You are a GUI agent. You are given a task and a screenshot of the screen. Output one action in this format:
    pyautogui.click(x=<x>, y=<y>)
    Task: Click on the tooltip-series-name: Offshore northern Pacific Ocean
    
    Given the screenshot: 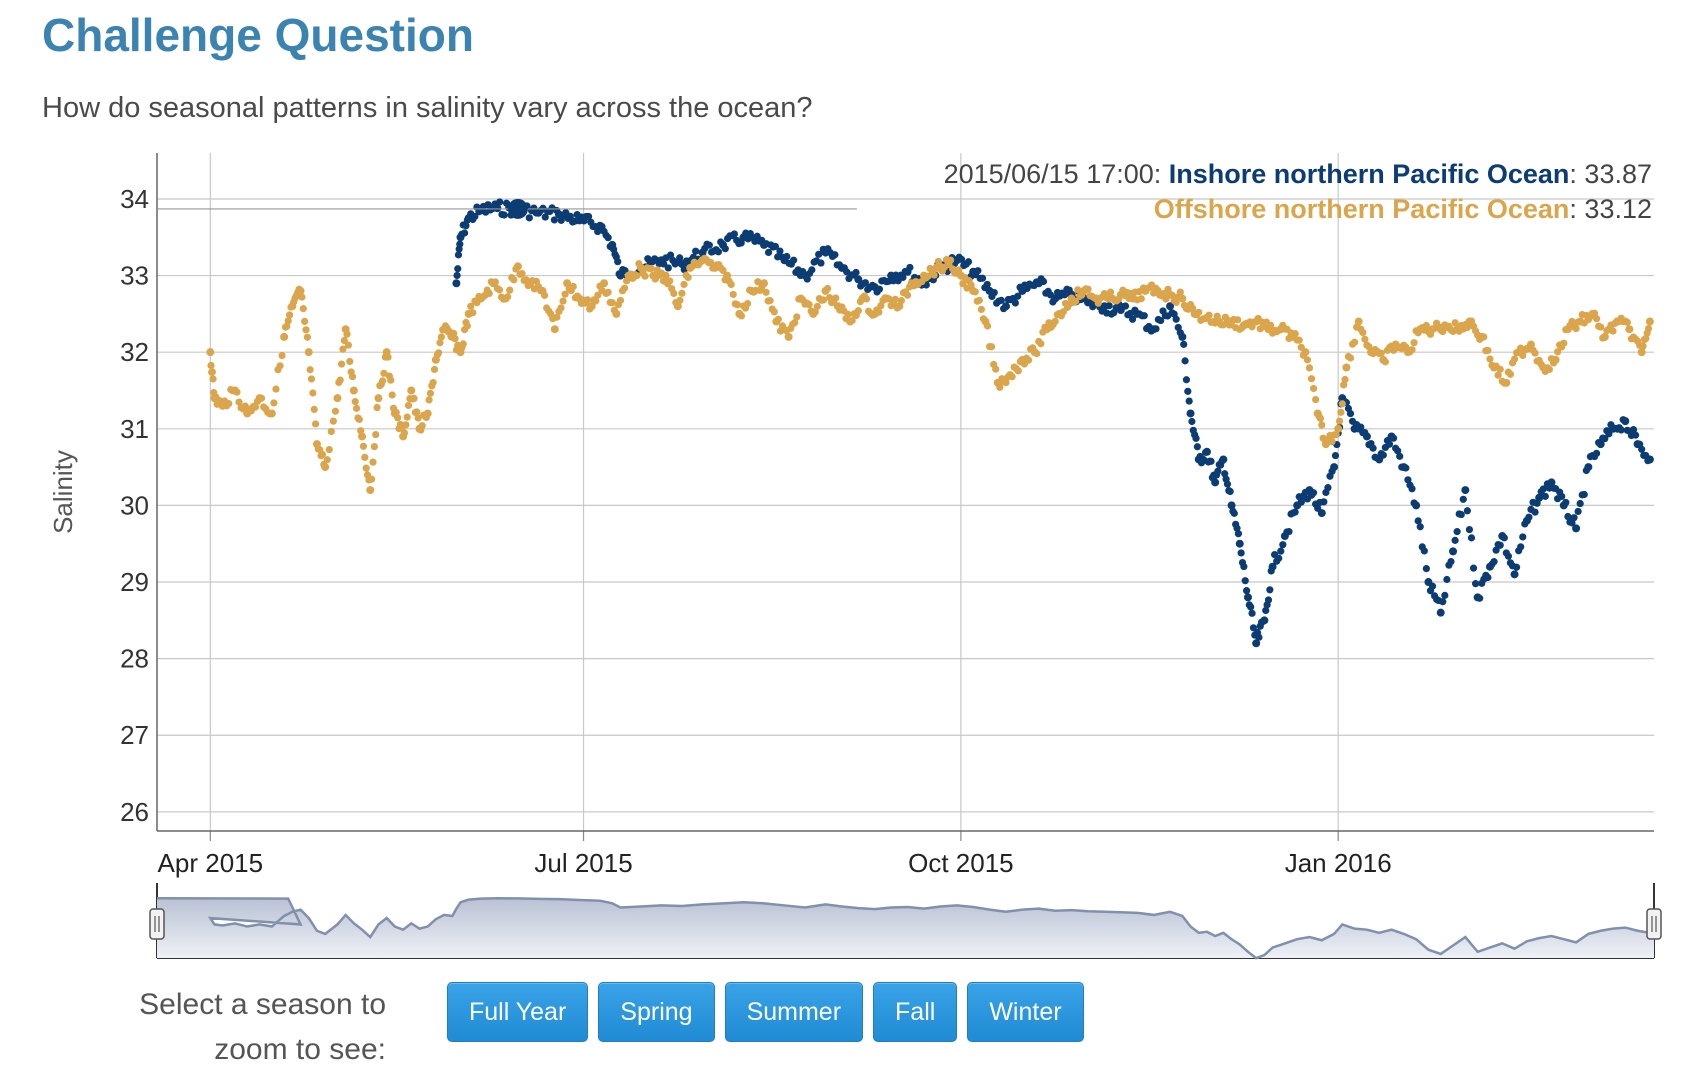 What is the action you would take?
    pyautogui.click(x=1362, y=209)
    